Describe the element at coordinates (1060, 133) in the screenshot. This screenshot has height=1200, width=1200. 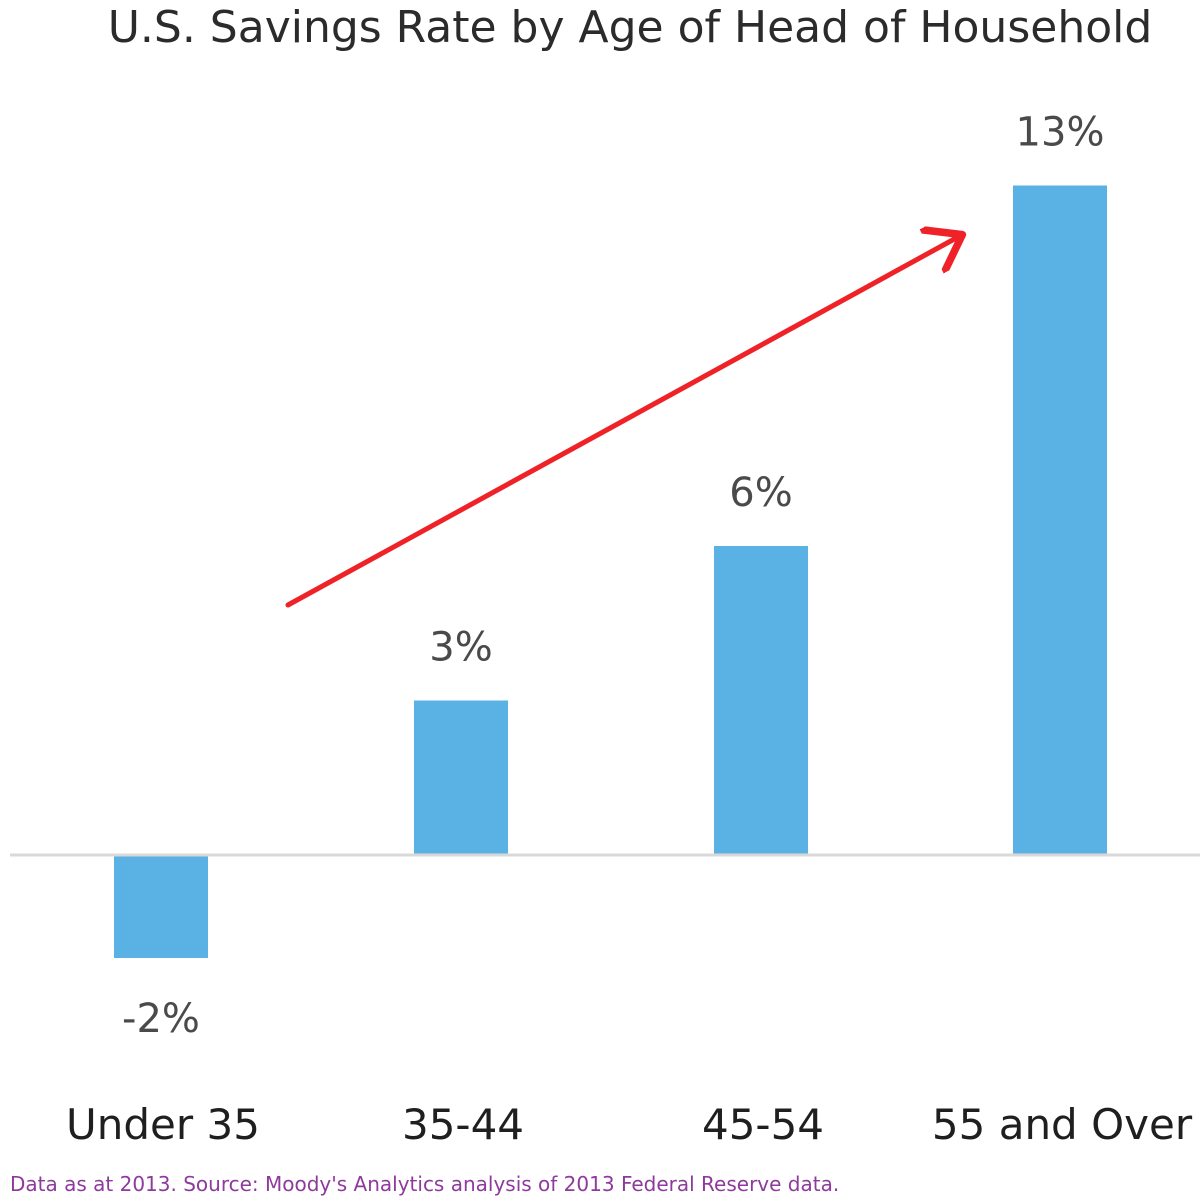
I see `value-label-55-and-over: 13%` at that location.